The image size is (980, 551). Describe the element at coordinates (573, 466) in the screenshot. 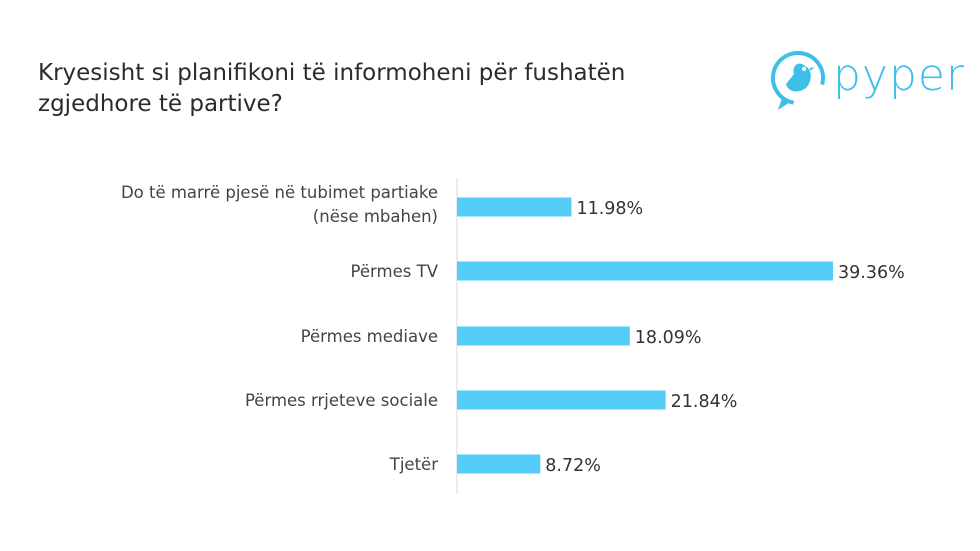

I see `data-label: 8.72%` at that location.